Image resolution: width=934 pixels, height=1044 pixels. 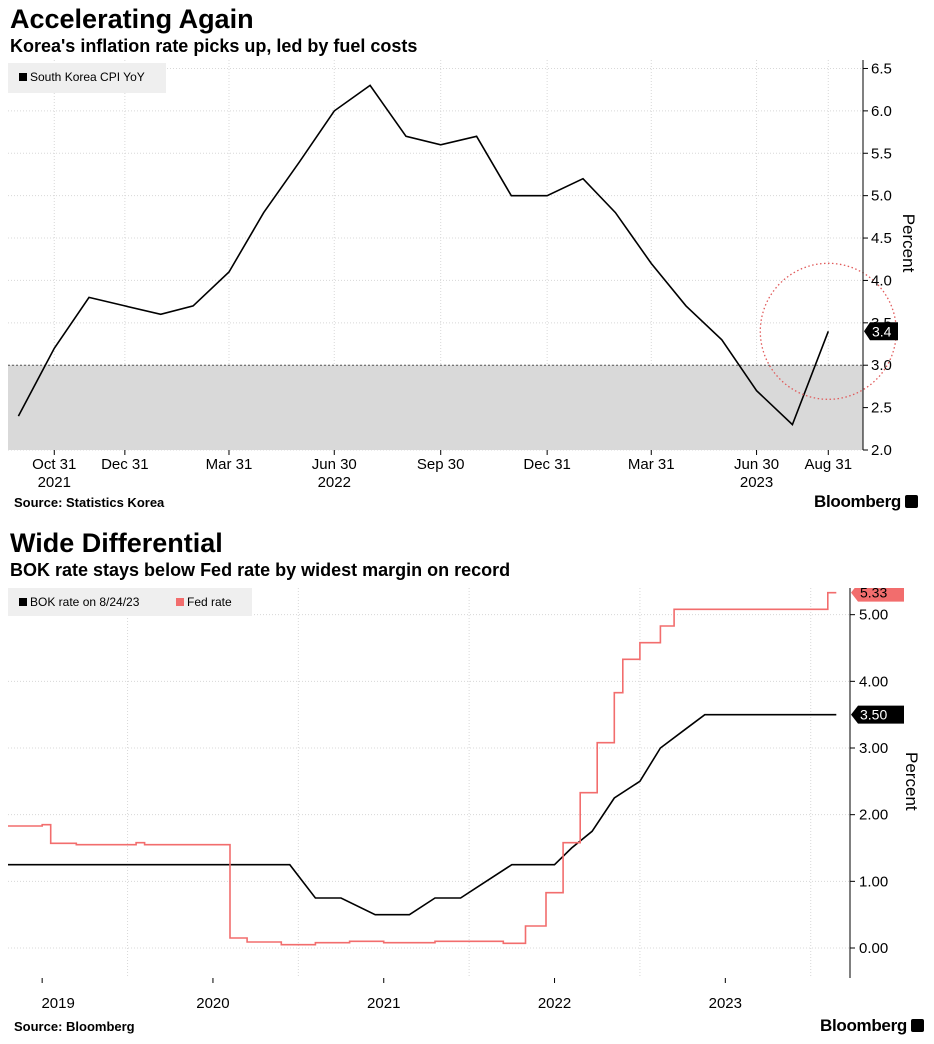 I want to click on chart1-x-tick-year: 2022, so click(x=334, y=482).